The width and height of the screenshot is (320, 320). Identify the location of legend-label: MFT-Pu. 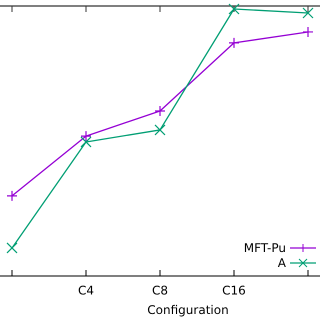
(265, 248).